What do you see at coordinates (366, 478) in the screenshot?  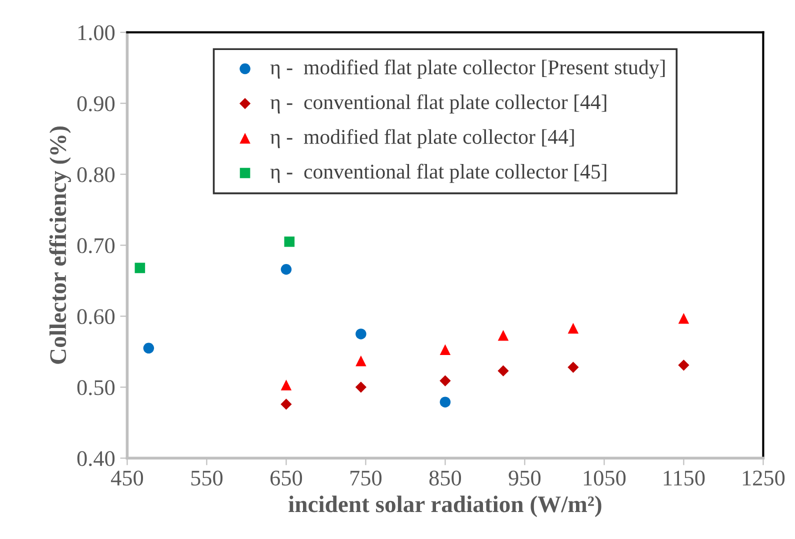 I see `x-tick-label: 750` at bounding box center [366, 478].